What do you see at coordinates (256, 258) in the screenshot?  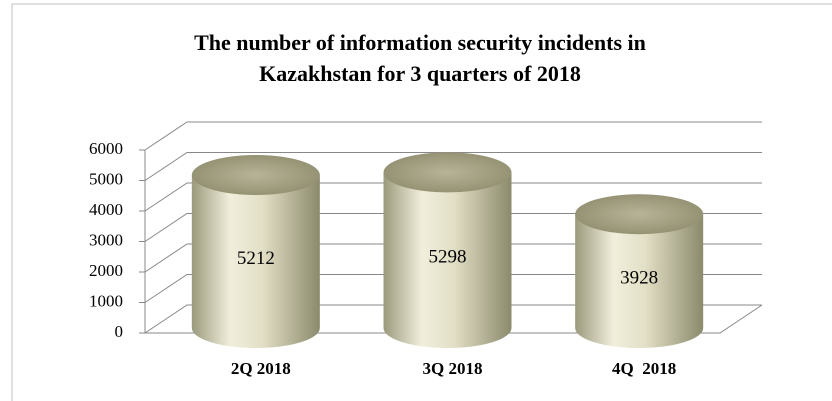 I see `value-label: 5212` at bounding box center [256, 258].